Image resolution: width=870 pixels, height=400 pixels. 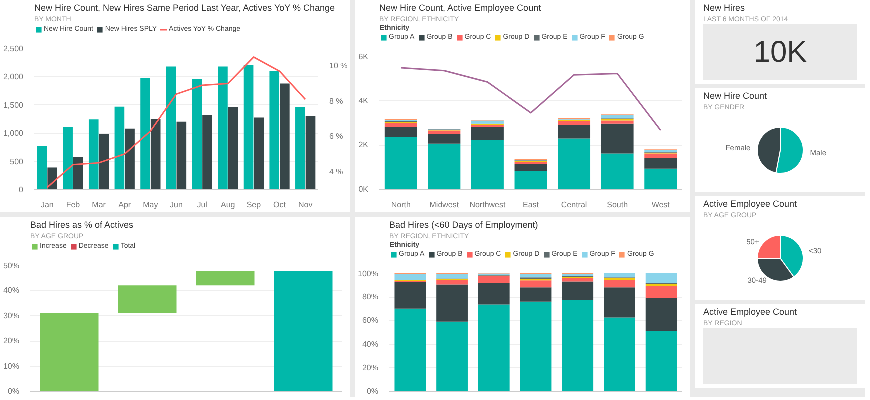 What do you see at coordinates (725, 8) in the screenshot?
I see `text: New Hires` at bounding box center [725, 8].